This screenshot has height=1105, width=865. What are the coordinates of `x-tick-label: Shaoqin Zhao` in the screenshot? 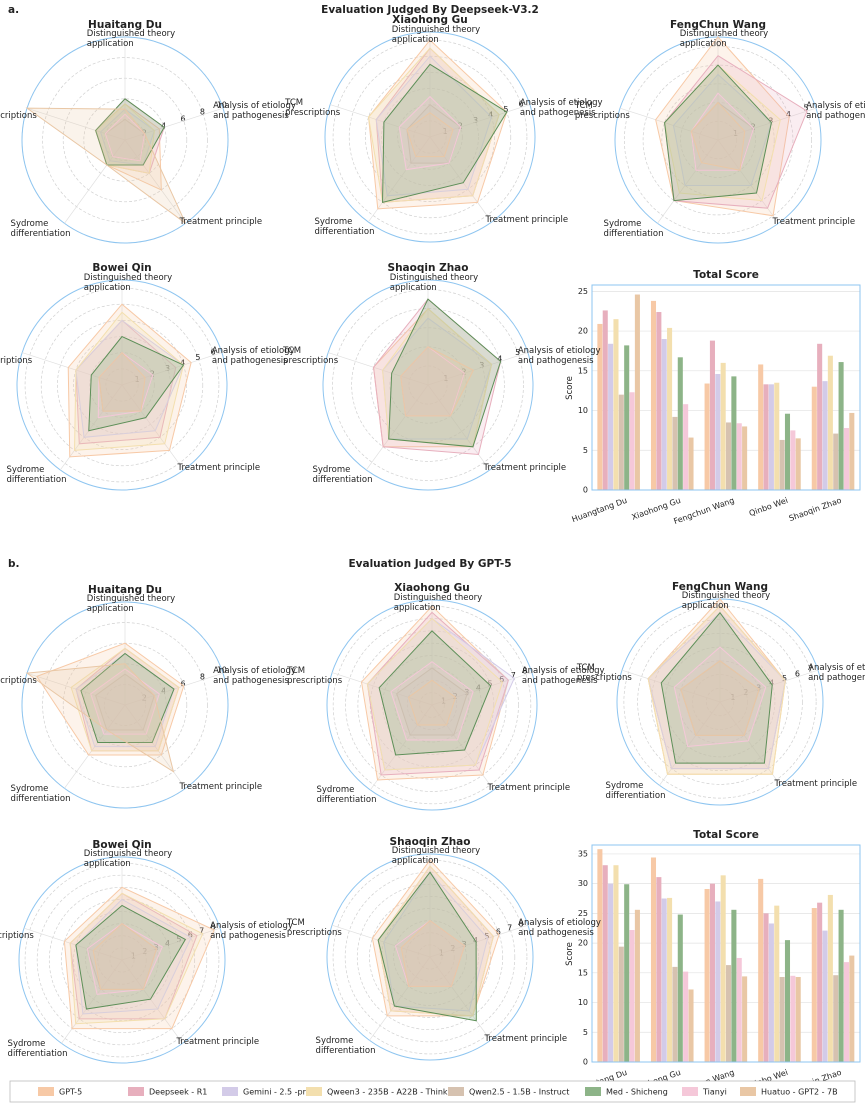 It's located at (815, 509).